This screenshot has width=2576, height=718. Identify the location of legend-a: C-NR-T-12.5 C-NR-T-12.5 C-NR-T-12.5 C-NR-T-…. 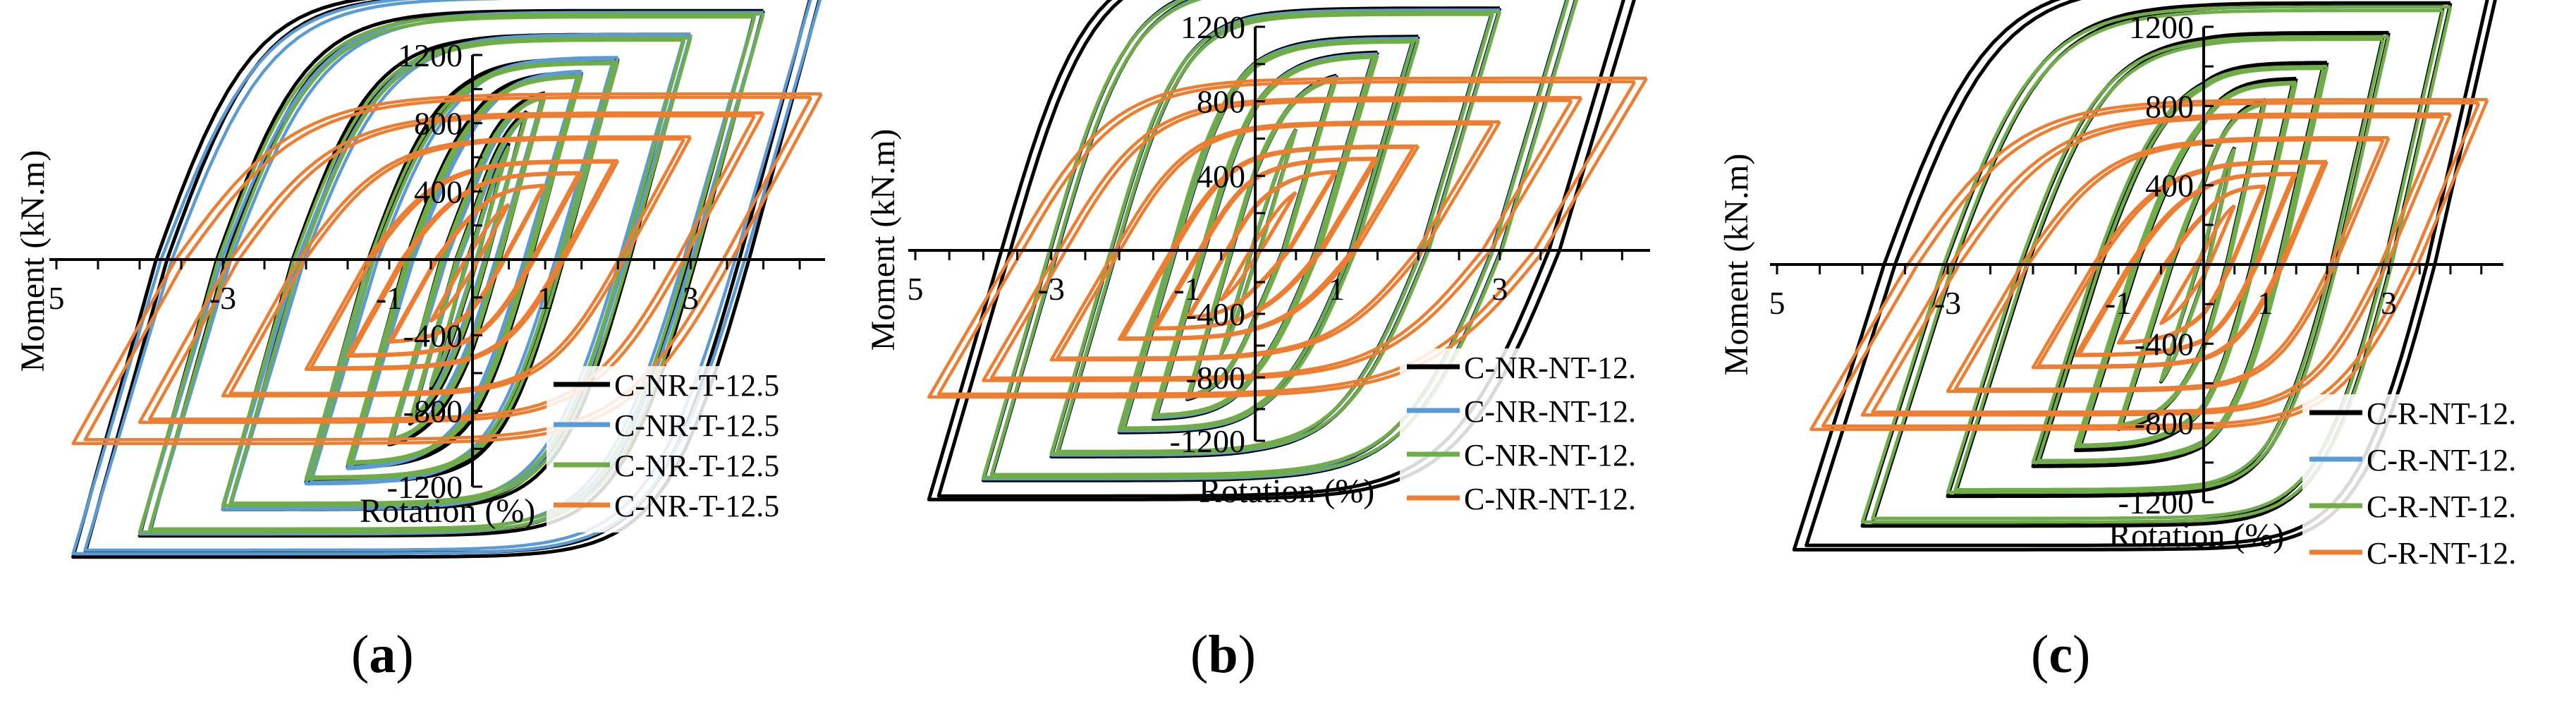
(666, 449).